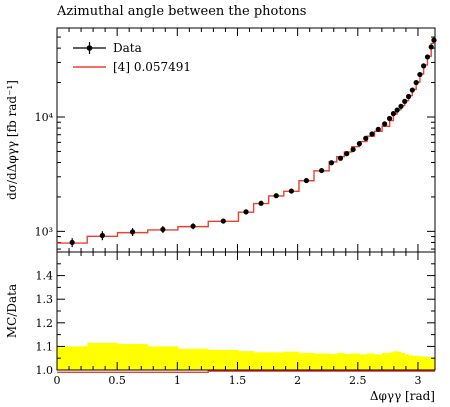 Image resolution: width=450 pixels, height=407 pixels. Describe the element at coordinates (12, 311) in the screenshot. I see `ratio-y-axis-label: MC/Data` at that location.